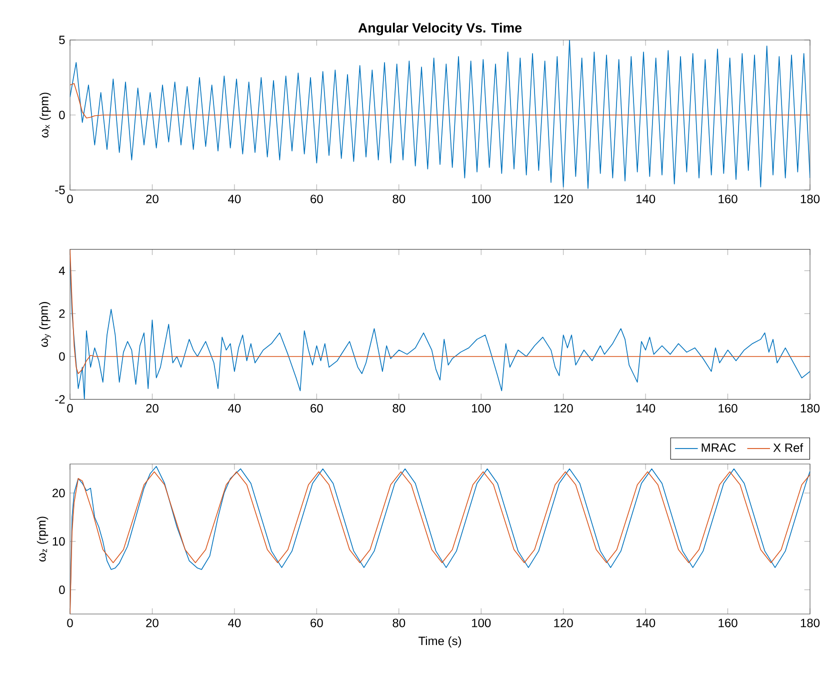 This screenshot has width=830, height=675. I want to click on y-tick-label: 20, so click(58, 493).